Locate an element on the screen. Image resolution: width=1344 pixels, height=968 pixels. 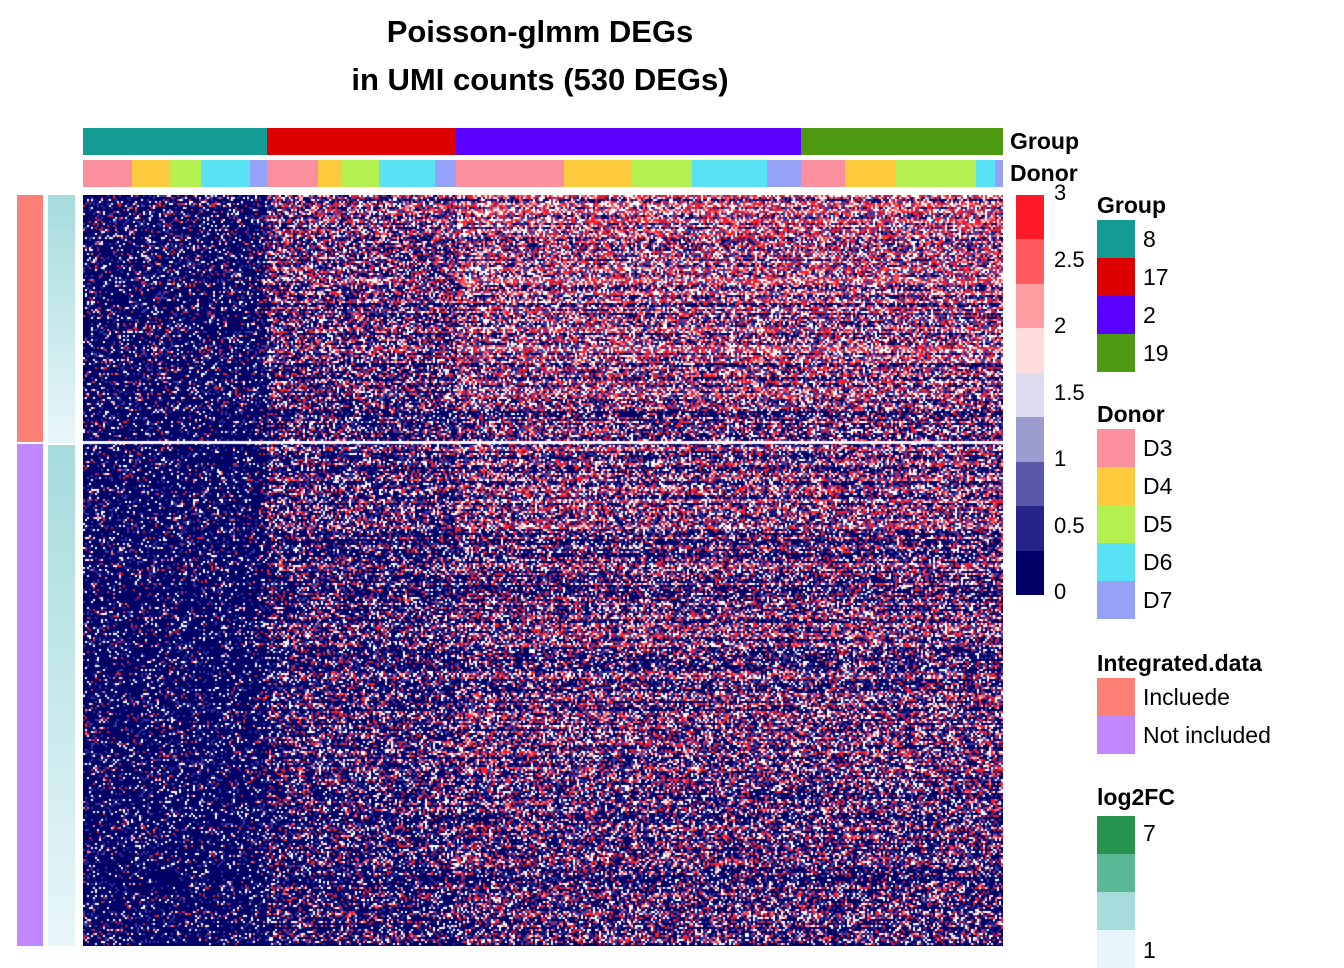
donor-legend-label: D6 is located at coordinates (1158, 561).